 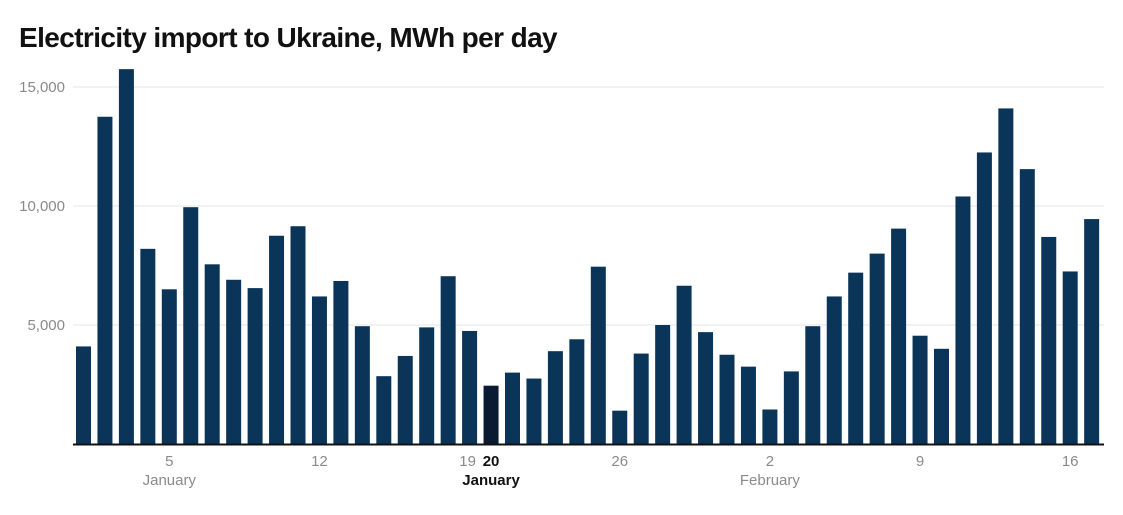 I want to click on x-tick-label: 16, so click(x=1070, y=461).